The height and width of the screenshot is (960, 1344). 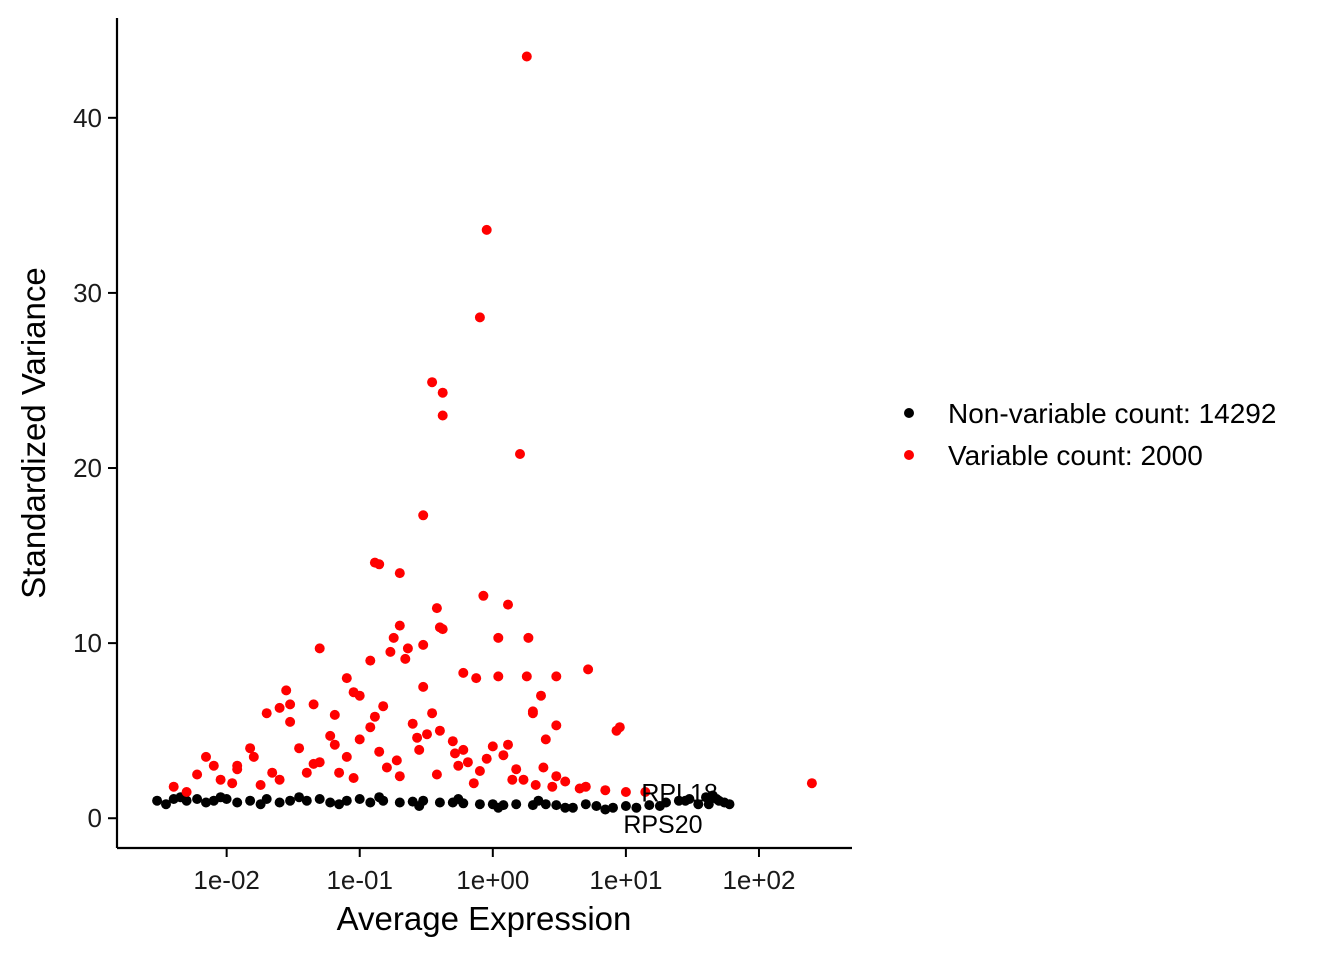 I want to click on legend-label-non-variable: Non-variable count: 14292, so click(x=1112, y=413).